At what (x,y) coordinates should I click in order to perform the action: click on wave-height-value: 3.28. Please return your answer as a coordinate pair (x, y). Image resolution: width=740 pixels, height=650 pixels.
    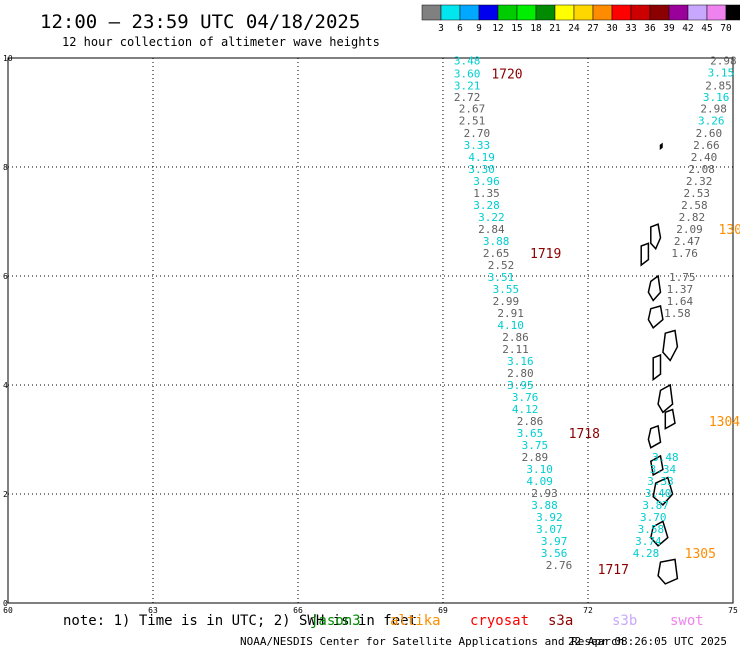
    Looking at the image, I should click on (486, 205).